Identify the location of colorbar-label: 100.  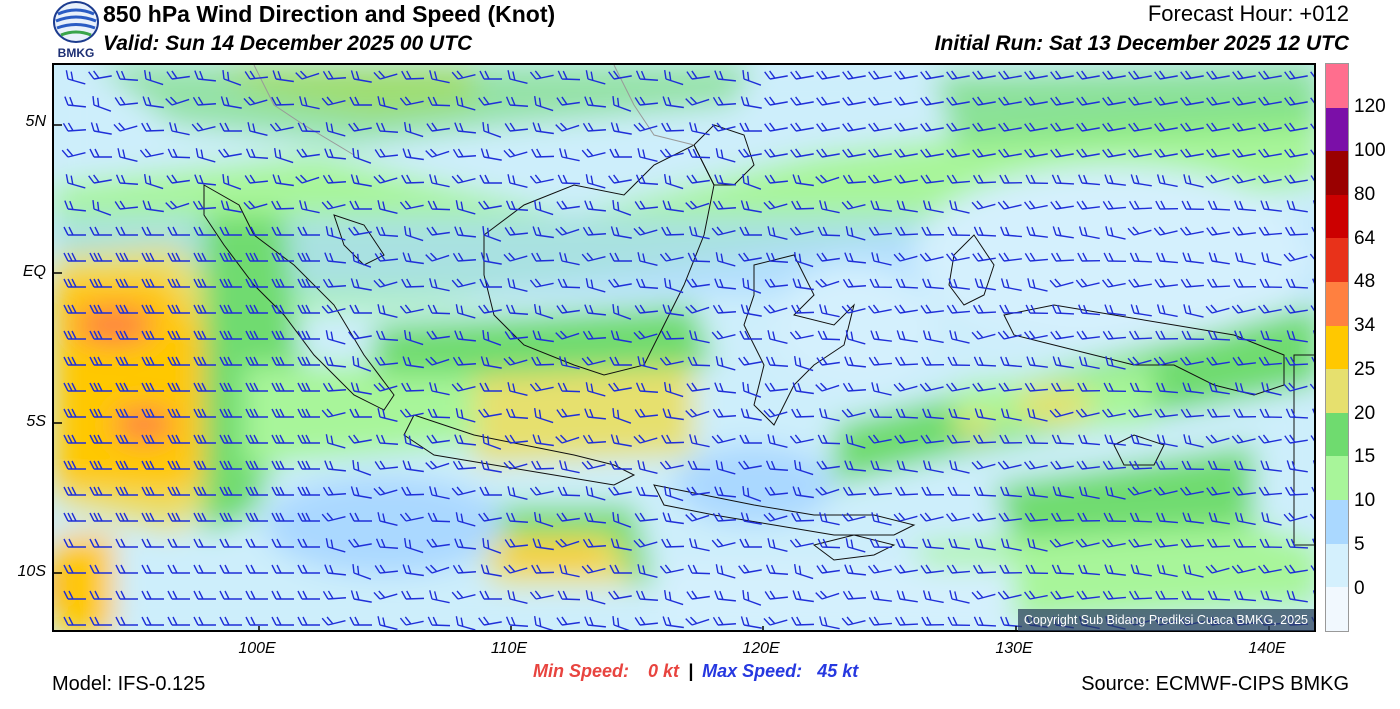
(1370, 150).